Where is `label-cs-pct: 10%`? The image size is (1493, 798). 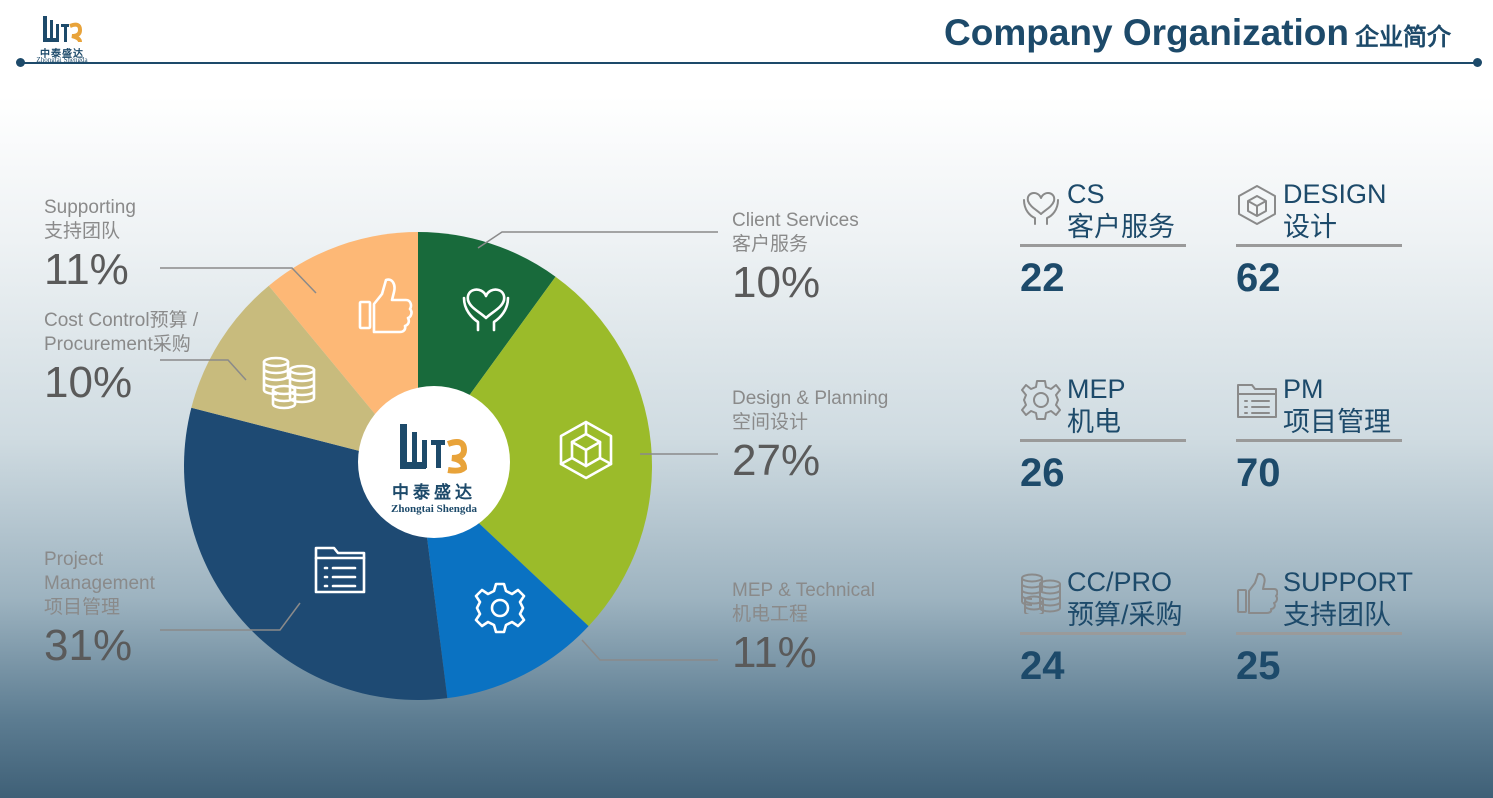 label-cs-pct: 10% is located at coordinates (776, 282).